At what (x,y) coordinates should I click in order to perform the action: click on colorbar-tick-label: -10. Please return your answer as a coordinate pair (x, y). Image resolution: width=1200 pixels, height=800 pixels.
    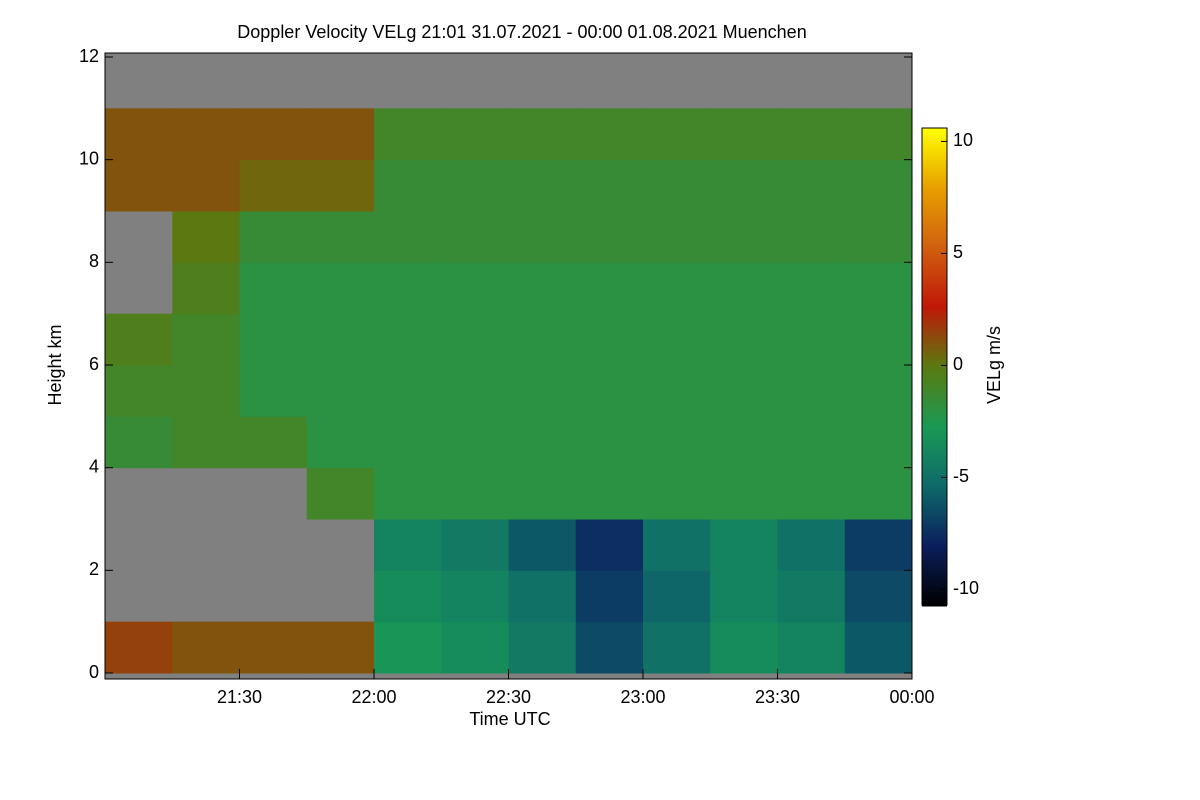
    Looking at the image, I should click on (966, 588).